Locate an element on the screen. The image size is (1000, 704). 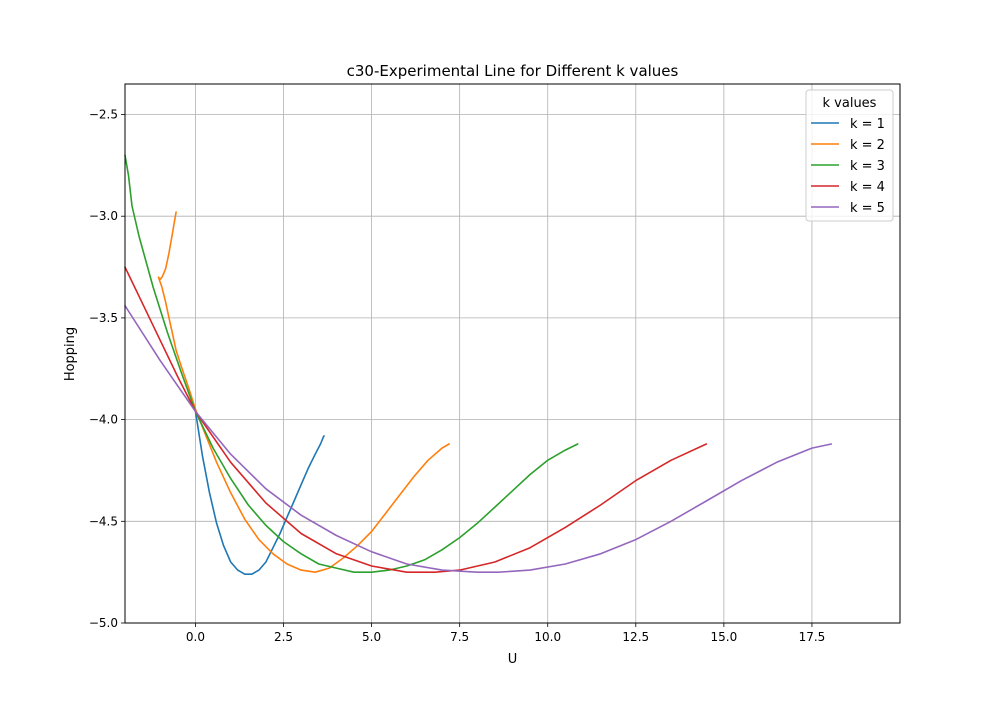
legend-label: k = 3 is located at coordinates (867, 166).